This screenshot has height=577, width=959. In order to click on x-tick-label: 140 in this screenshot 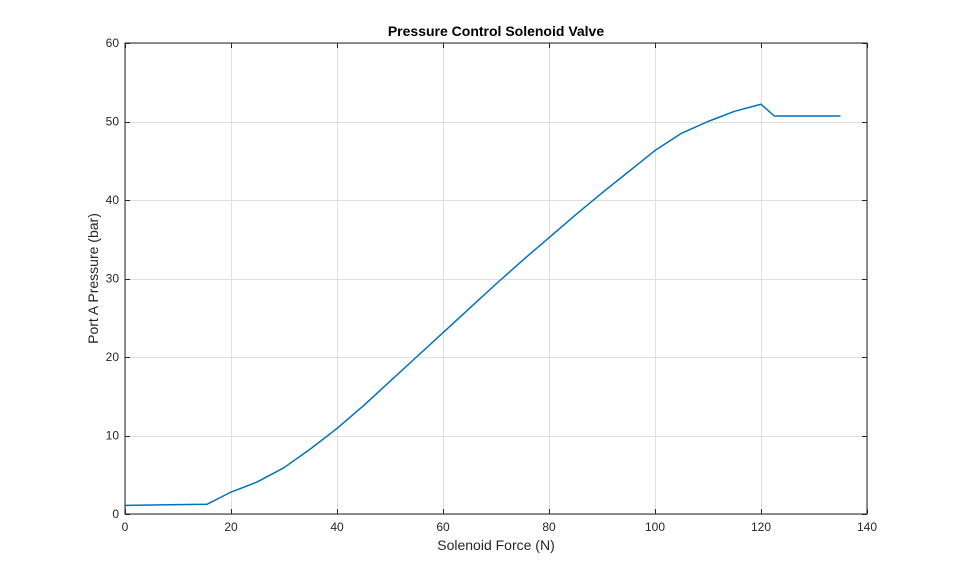, I will do `click(867, 527)`.